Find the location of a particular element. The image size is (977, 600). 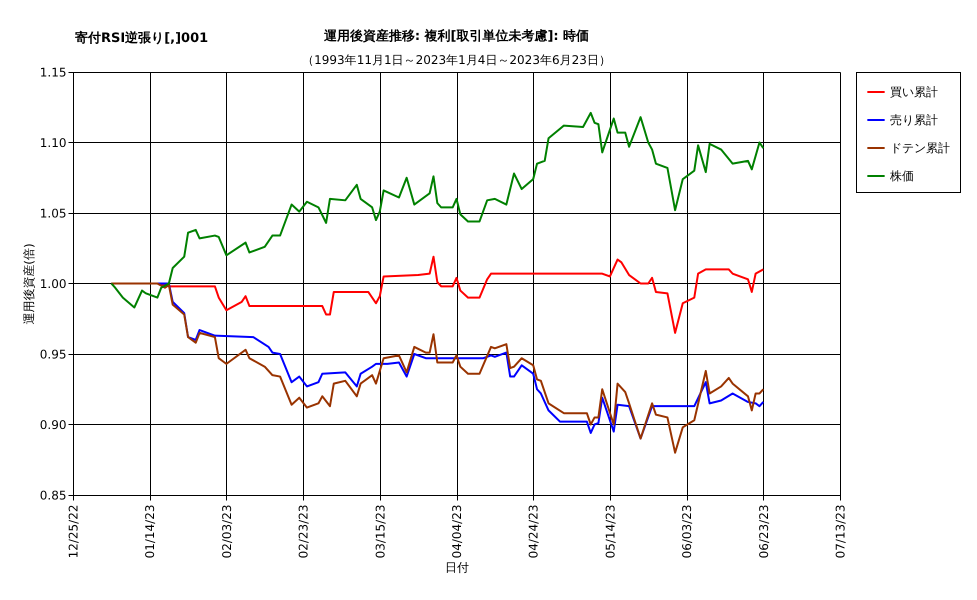

y-tick-label: 0.90 is located at coordinates (53, 425).